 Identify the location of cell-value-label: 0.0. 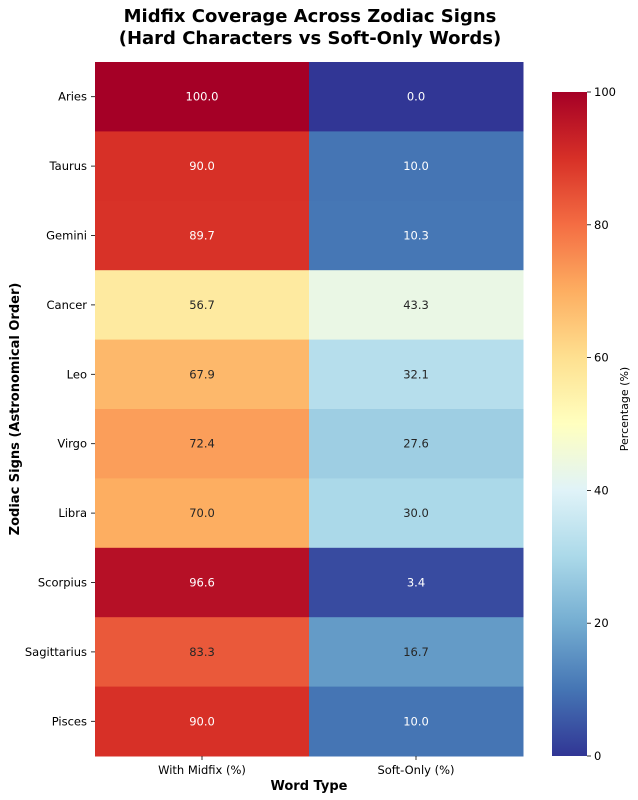
(416, 97).